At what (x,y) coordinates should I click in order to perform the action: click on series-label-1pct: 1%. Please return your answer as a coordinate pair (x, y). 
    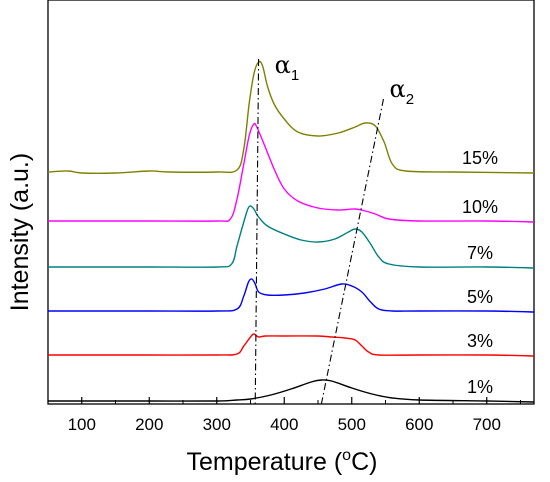
    Looking at the image, I should click on (480, 387).